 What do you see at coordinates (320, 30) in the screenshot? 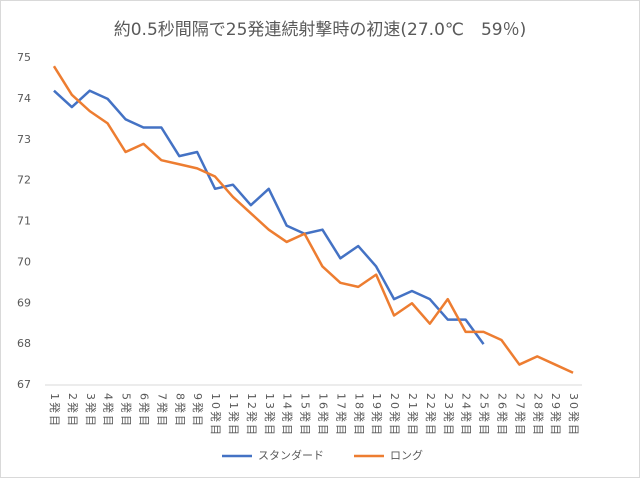
I see `chart-title: 約0.5秒間隔で25発連続射撃時の初速(27.0℃ 59％)` at bounding box center [320, 30].